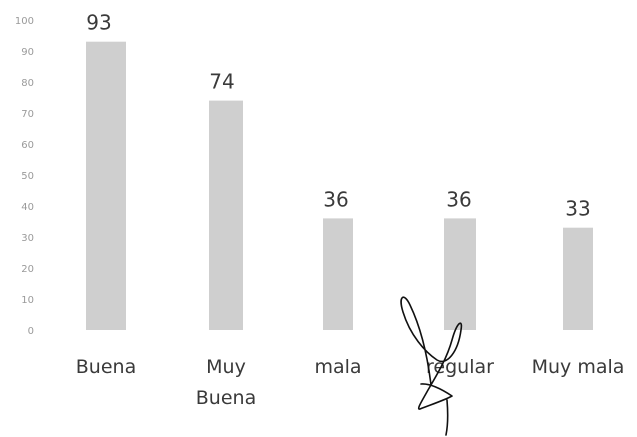 The height and width of the screenshot is (437, 637). Describe the element at coordinates (577, 209) in the screenshot. I see `data-label: 33` at that location.